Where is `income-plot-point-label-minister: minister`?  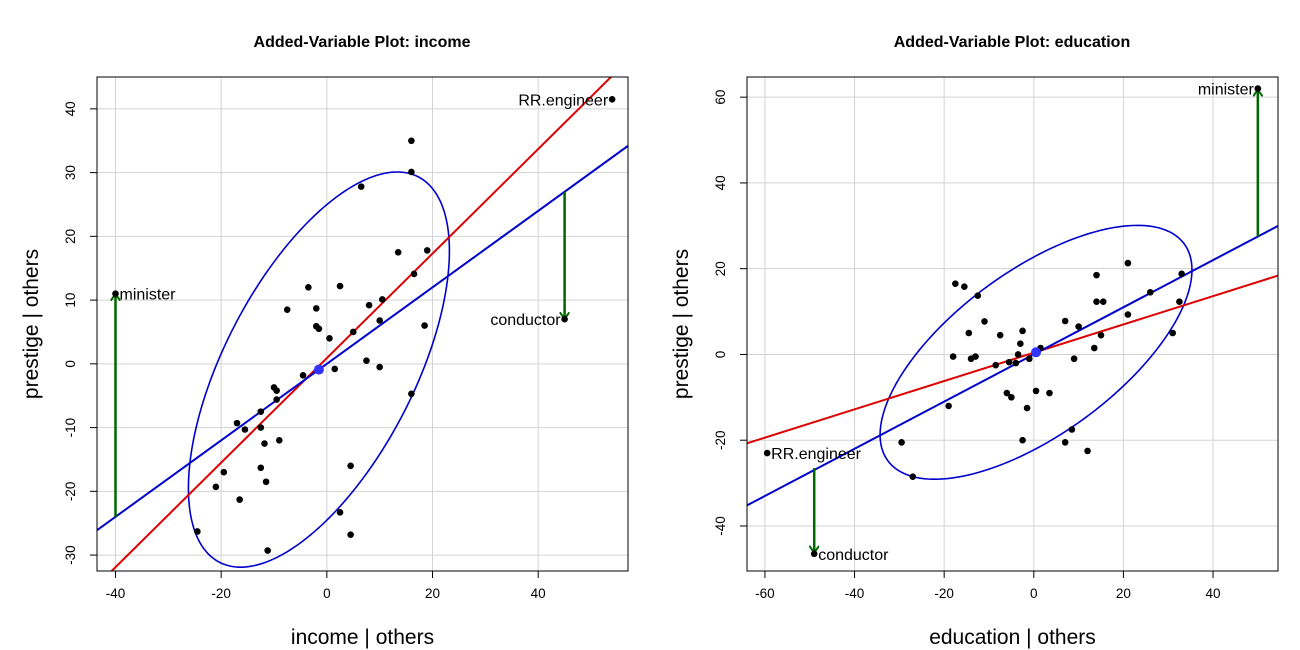 income-plot-point-label-minister: minister is located at coordinates (147, 295).